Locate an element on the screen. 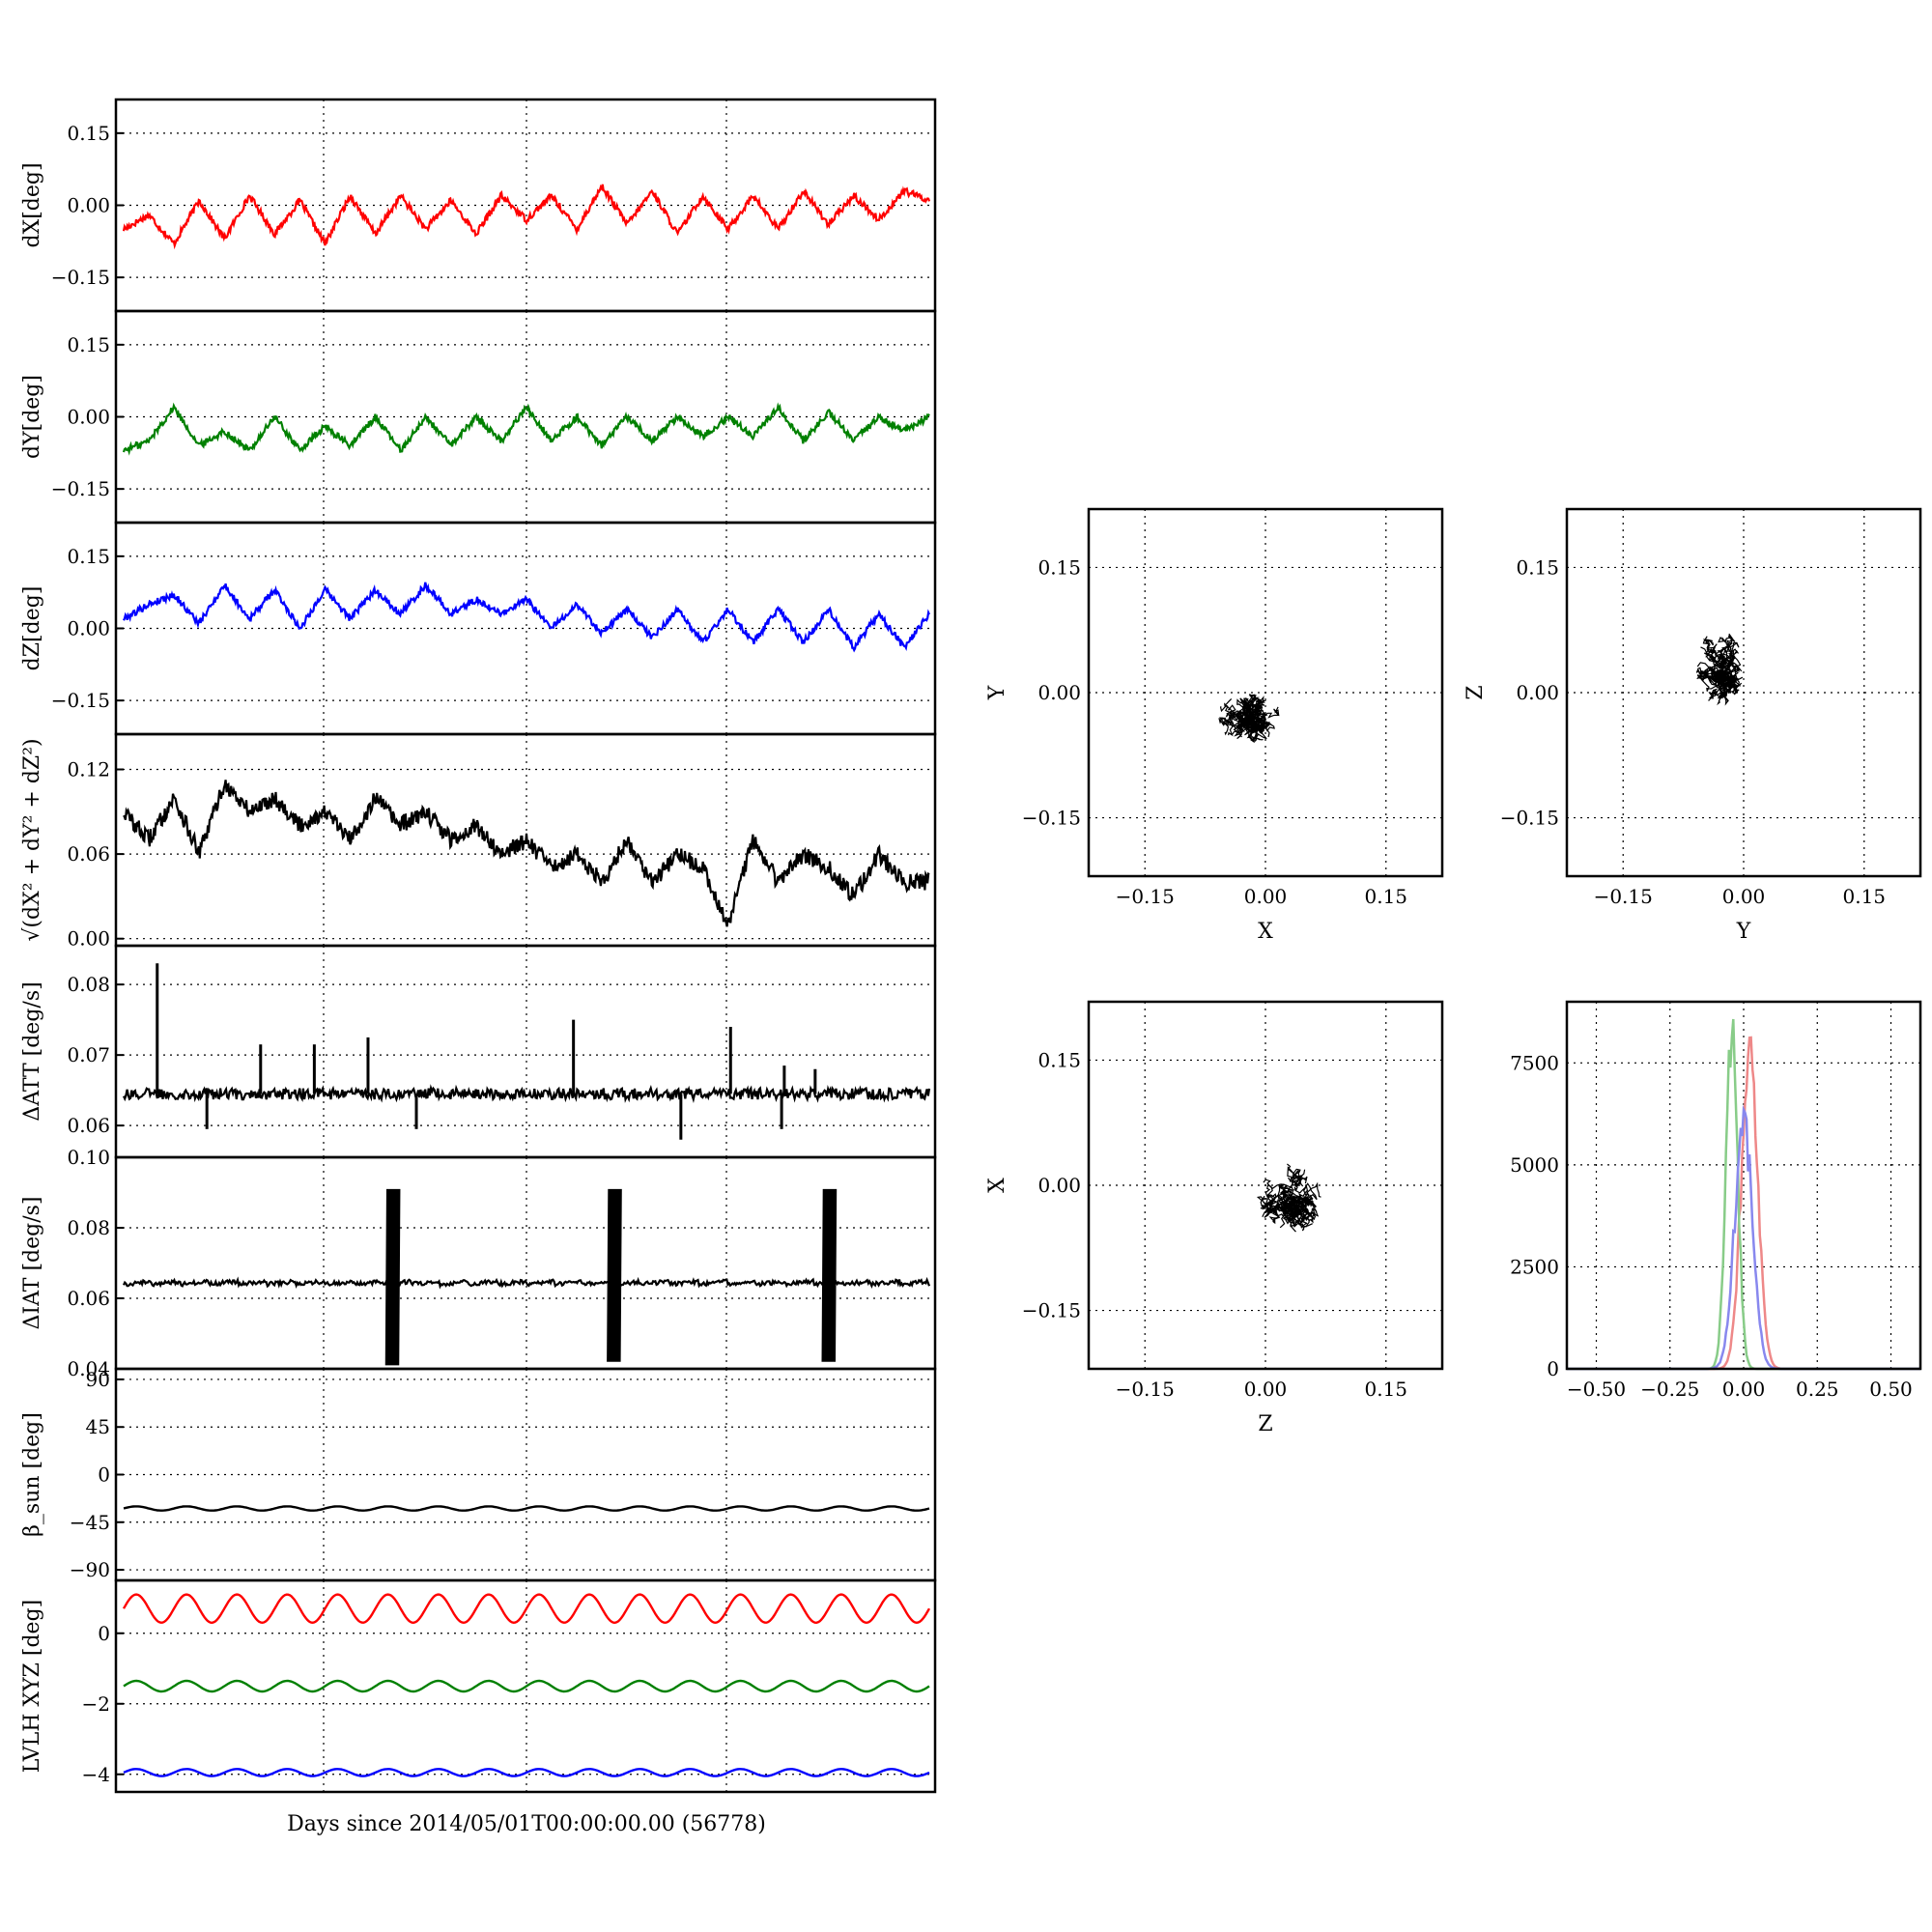  panel-lvlh: −4 −2 0 LVLH XYZ [deg] is located at coordinates (478, 1686).